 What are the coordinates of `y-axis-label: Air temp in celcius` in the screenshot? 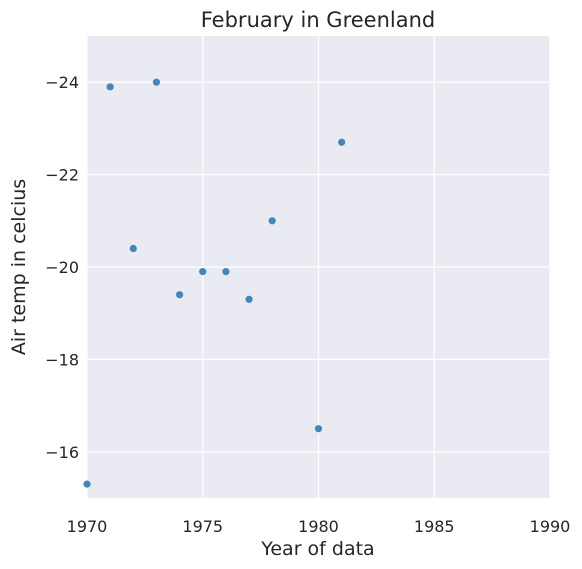 It's located at (19, 267).